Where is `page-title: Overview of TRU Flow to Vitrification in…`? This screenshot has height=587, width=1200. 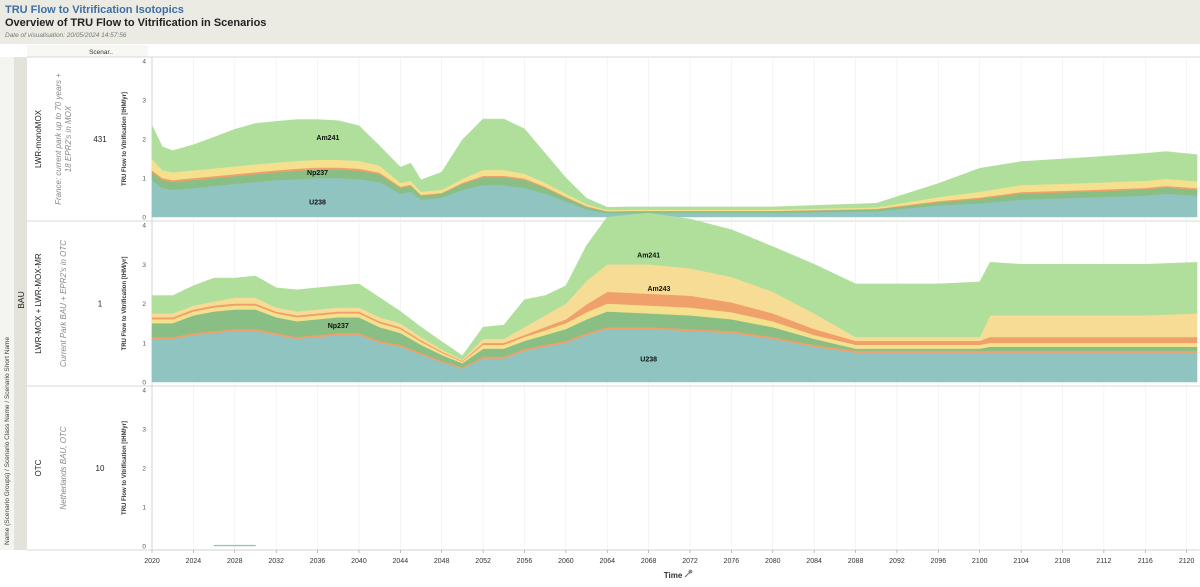
page-title: Overview of TRU Flow to Vitrification in… is located at coordinates (136, 23).